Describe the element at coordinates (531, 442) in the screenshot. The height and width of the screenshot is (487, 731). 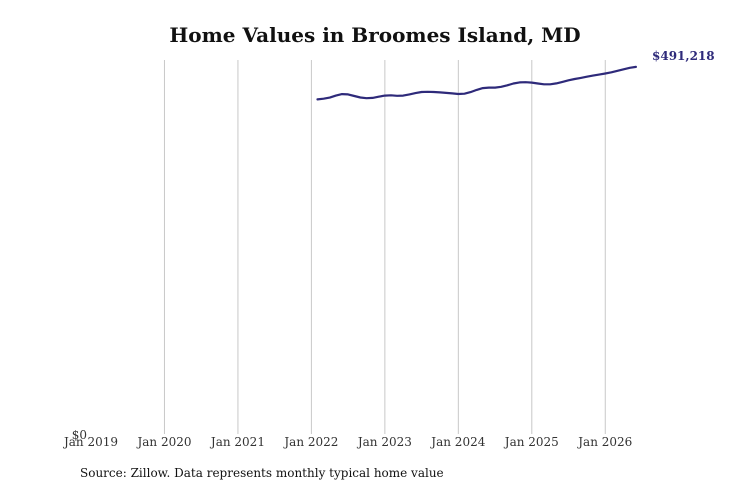
I see `x-tick-label: Jan 2025` at that location.